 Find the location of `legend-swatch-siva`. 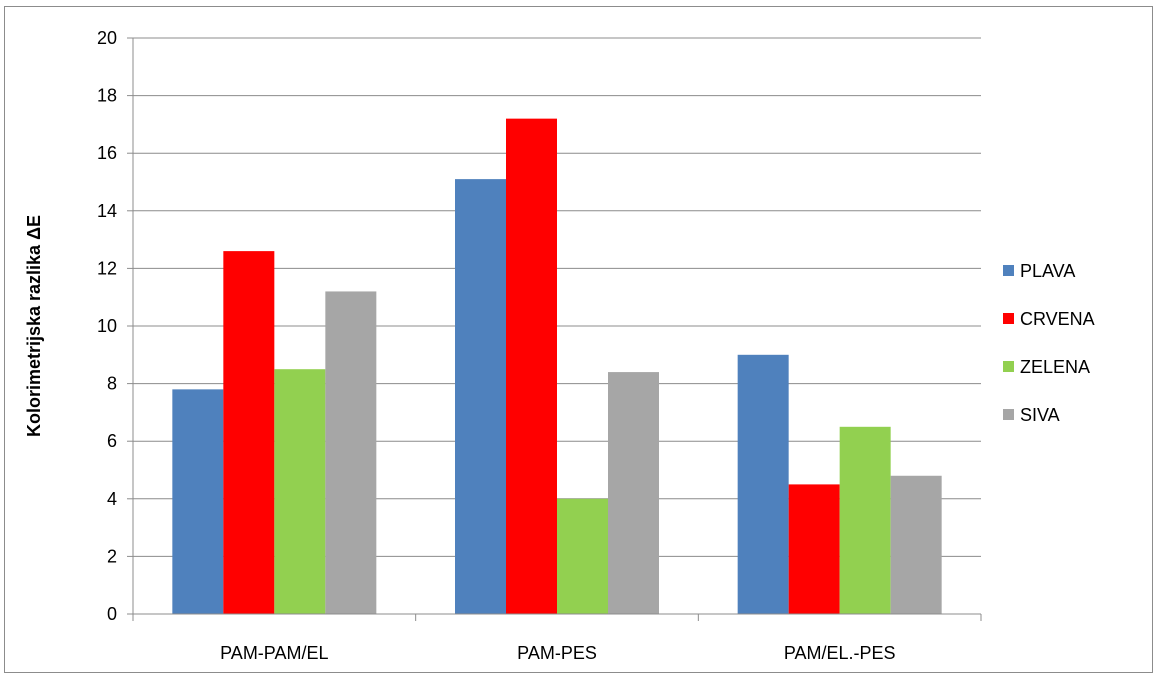

legend-swatch-siva is located at coordinates (1008, 414).